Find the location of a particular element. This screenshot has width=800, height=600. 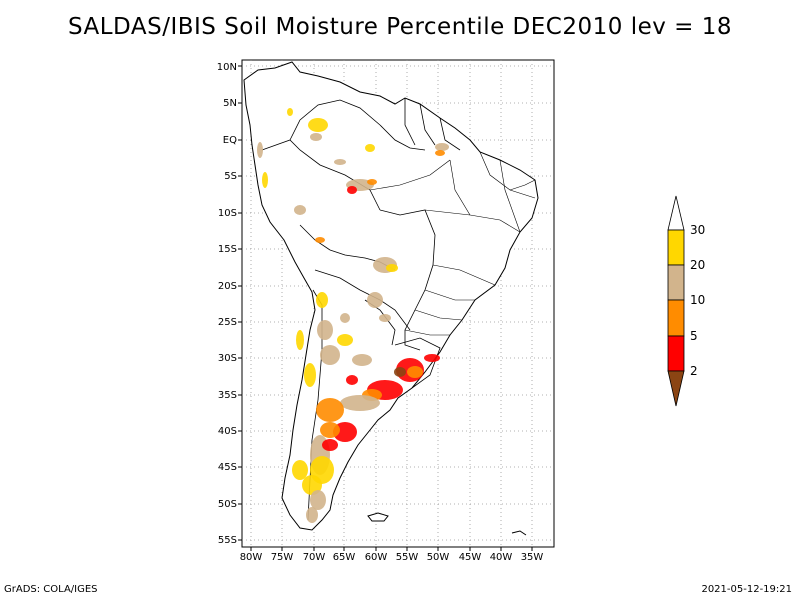

colorbar-label-10: 10 is located at coordinates (698, 300).